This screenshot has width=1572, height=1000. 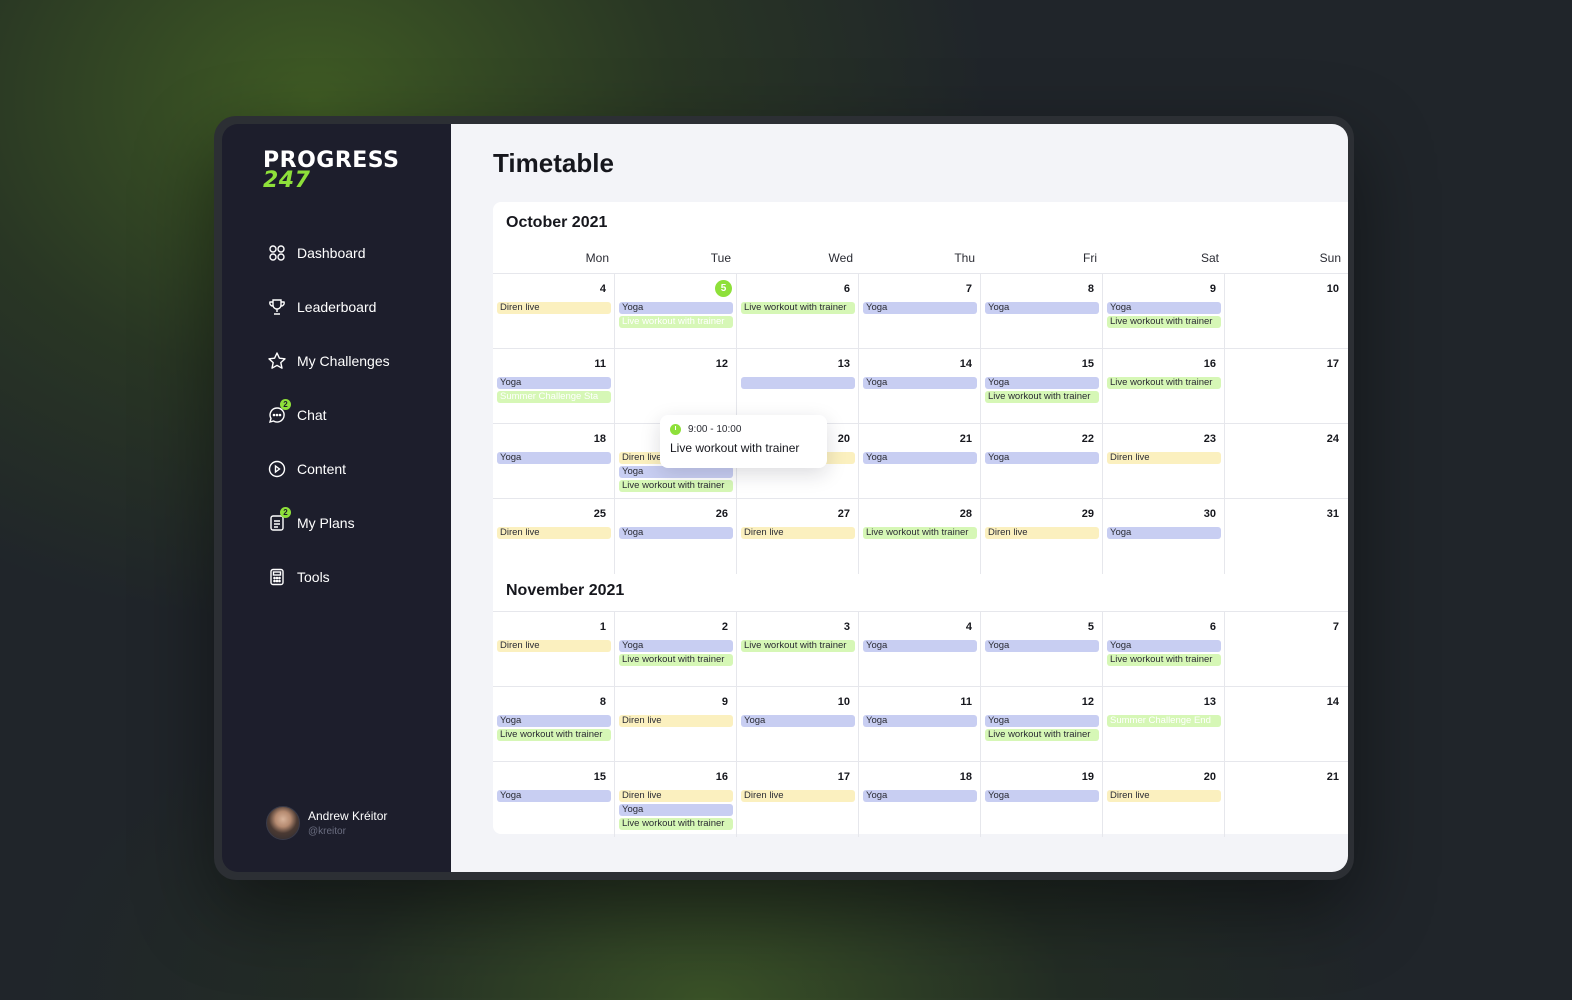 I want to click on day-cell: 2 Yoga Live workout with trainer, so click(x=676, y=649).